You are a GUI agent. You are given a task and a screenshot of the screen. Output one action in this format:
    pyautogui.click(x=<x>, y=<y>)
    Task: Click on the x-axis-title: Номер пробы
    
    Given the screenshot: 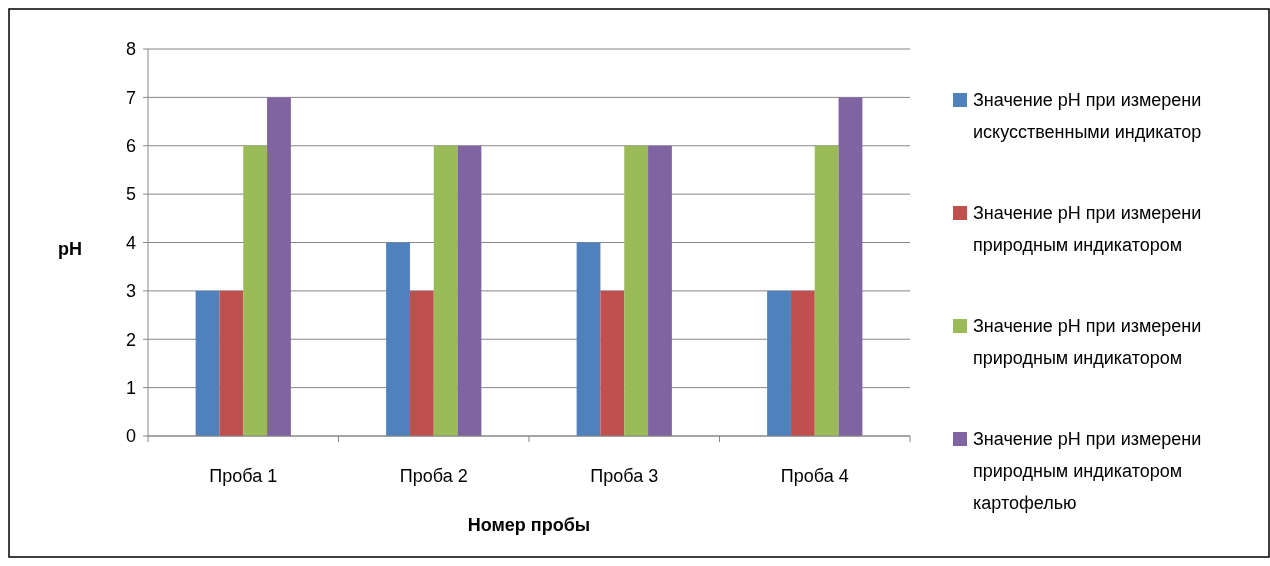 What is the action you would take?
    pyautogui.click(x=529, y=525)
    